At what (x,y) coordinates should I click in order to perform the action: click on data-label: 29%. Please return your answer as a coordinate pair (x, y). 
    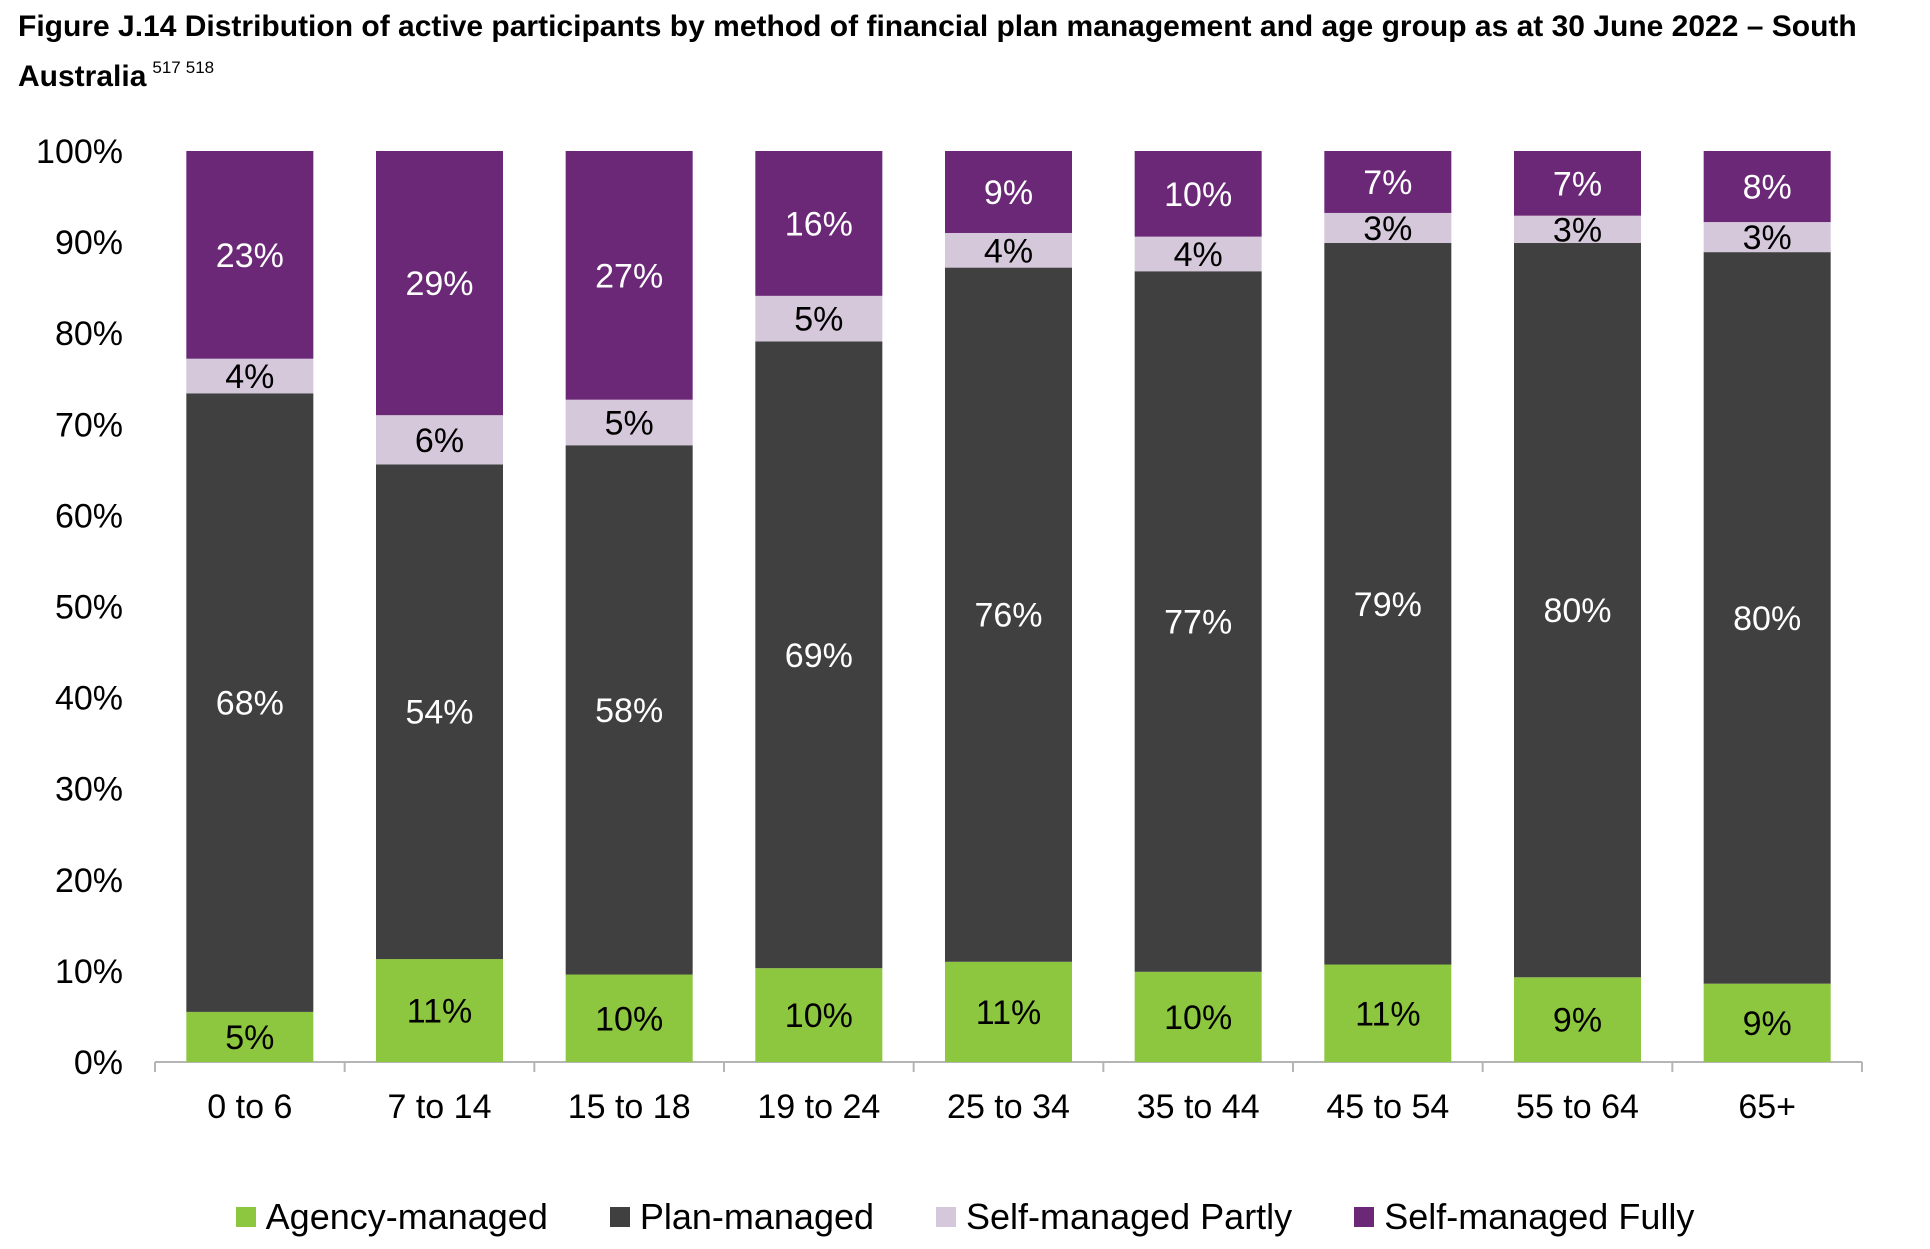
    Looking at the image, I should click on (439, 284).